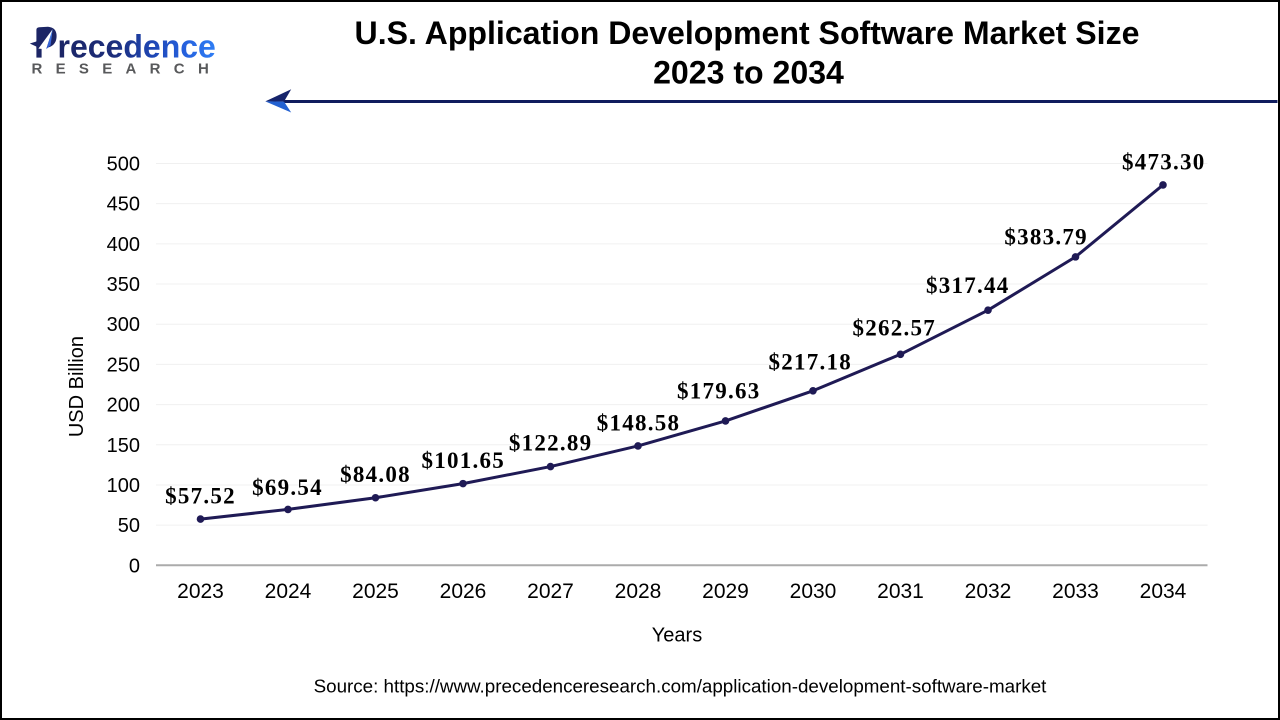 The image size is (1280, 720). What do you see at coordinates (129, 526) in the screenshot?
I see `svg-text: 50` at bounding box center [129, 526].